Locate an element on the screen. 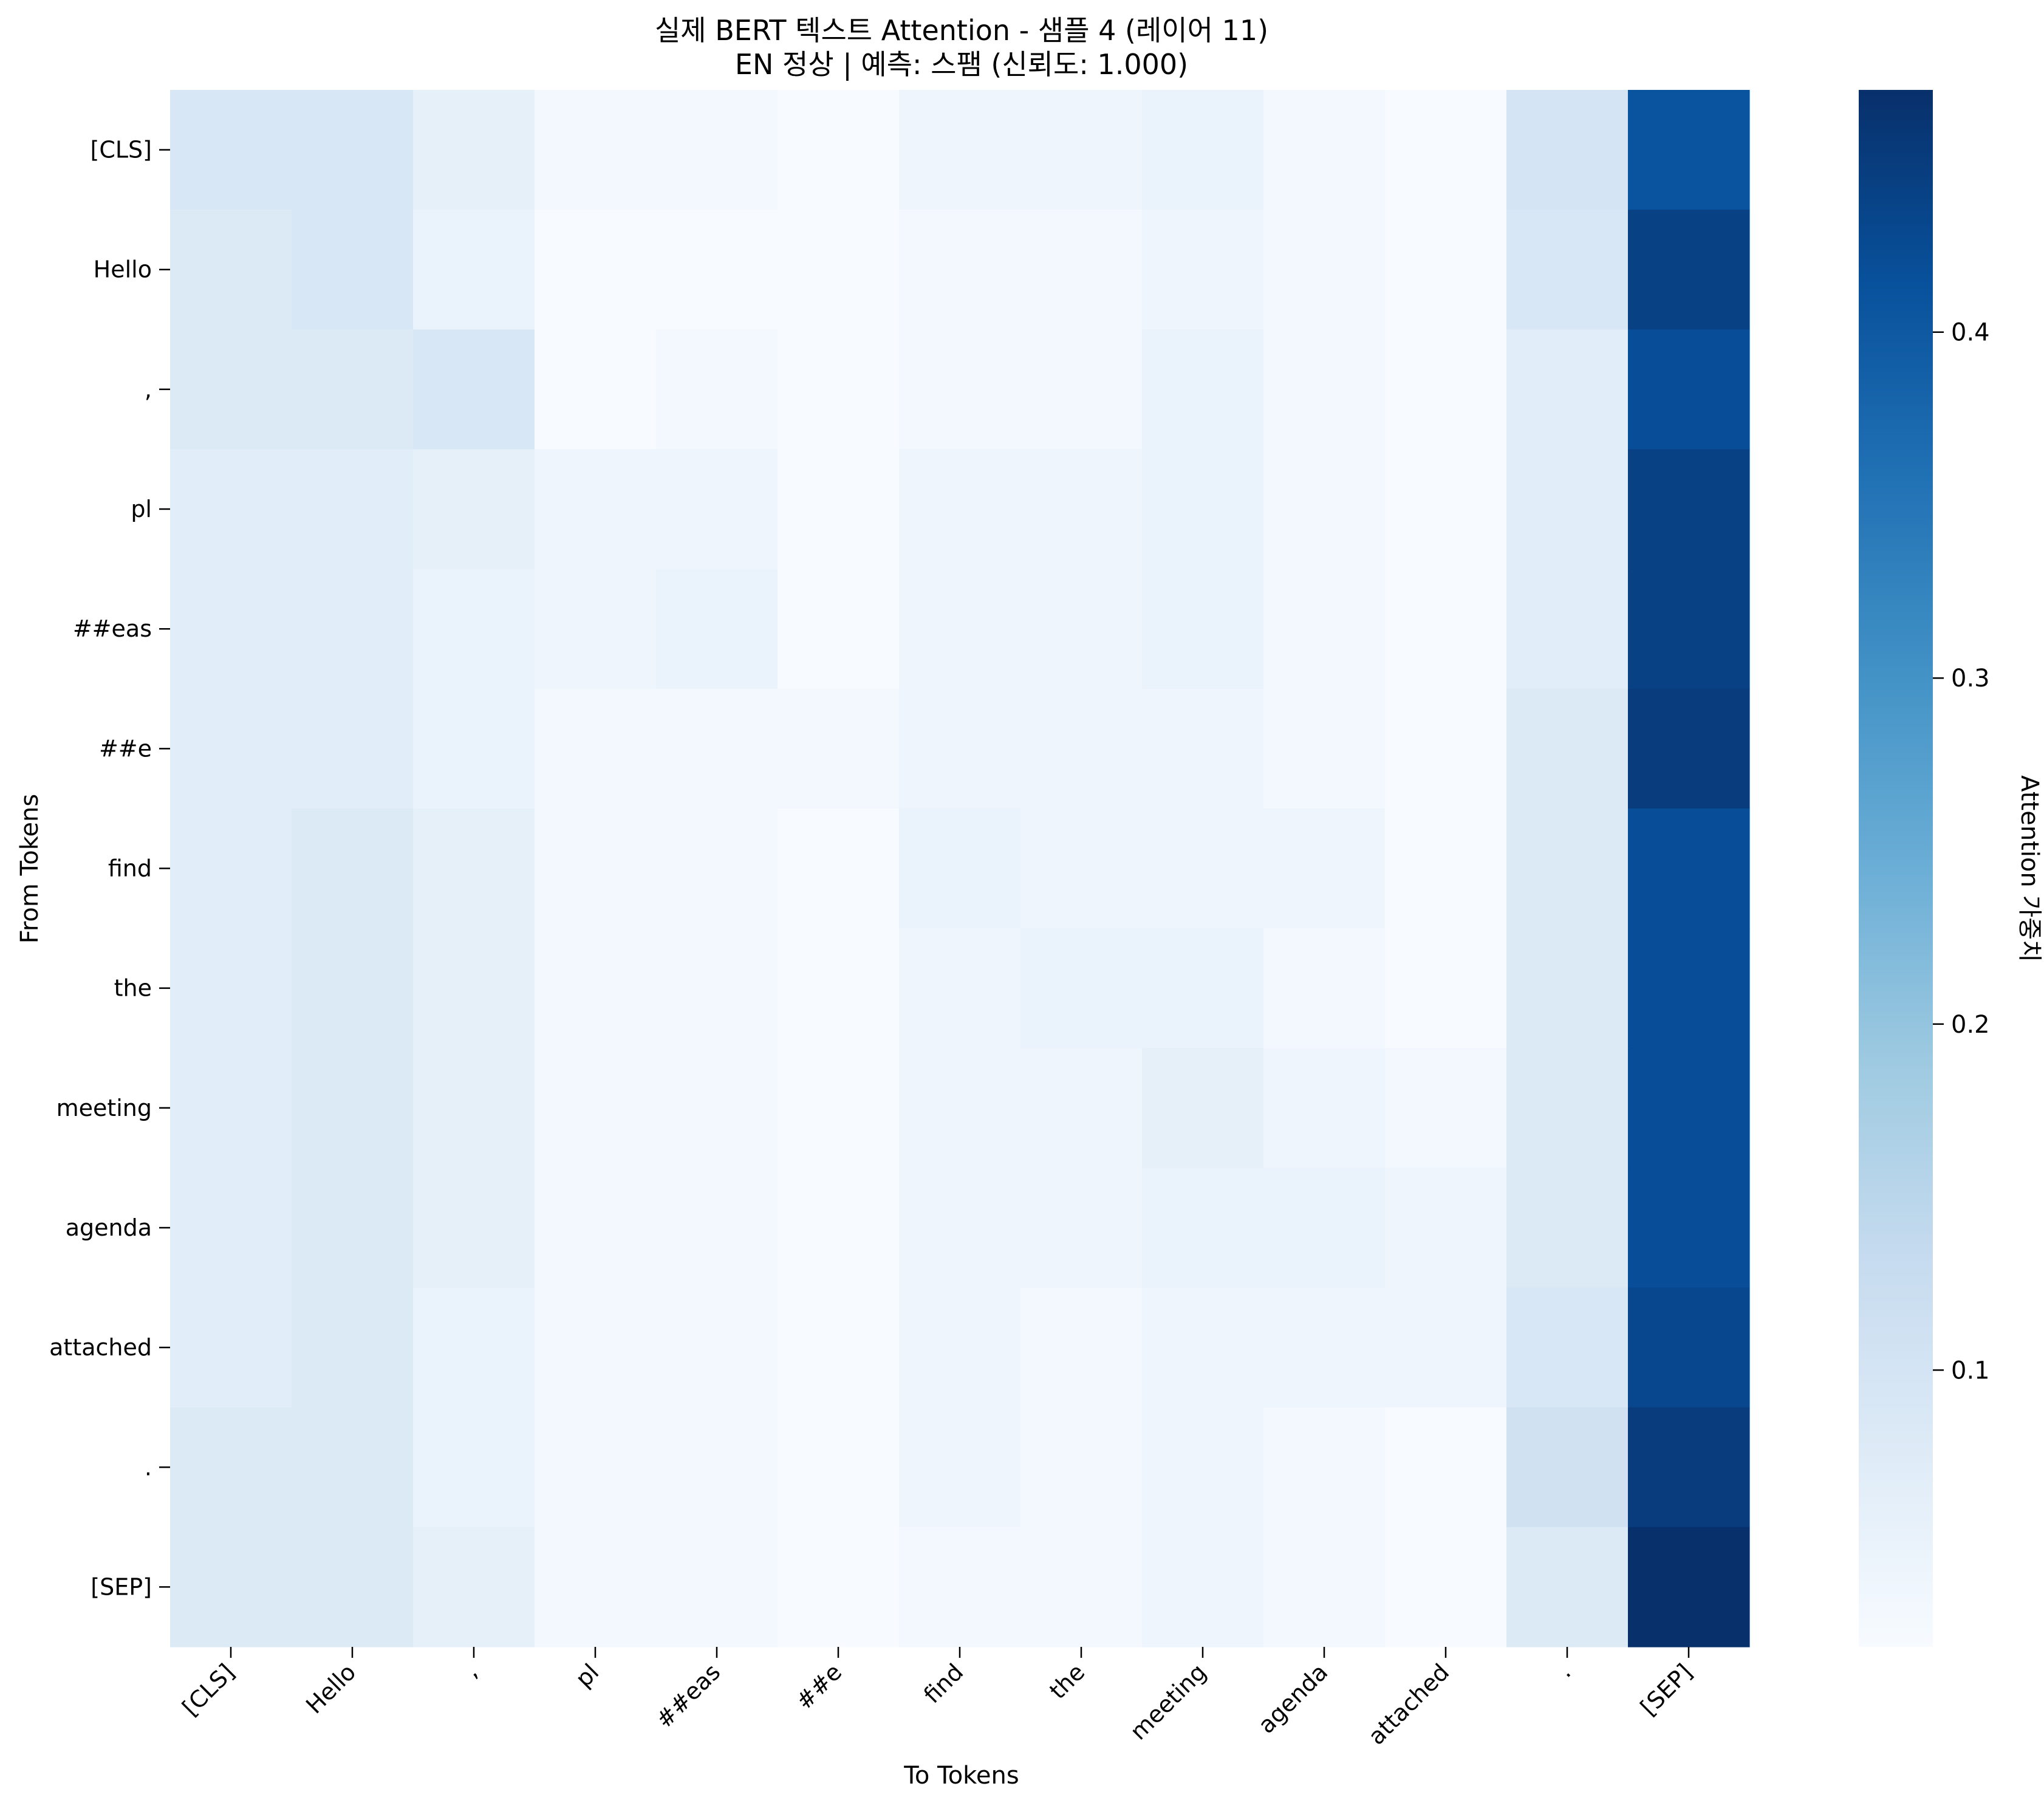 This screenshot has width=2044, height=1803. y-tick-label: attached is located at coordinates (100, 1347).